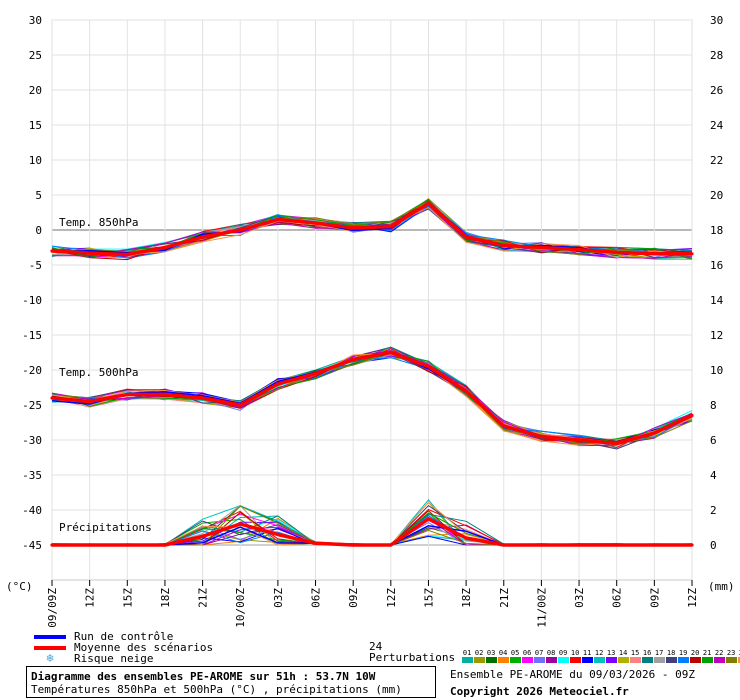 The image size is (740, 700). Describe the element at coordinates (32, 475) in the screenshot. I see `y-left-tick: -35` at that location.